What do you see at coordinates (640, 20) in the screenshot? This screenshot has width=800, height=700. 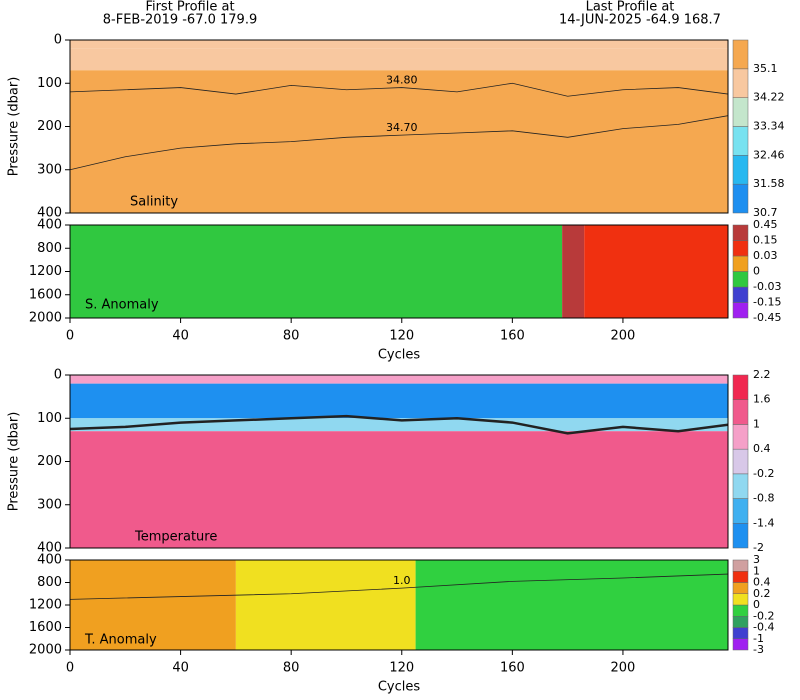 I see `last-value: 14-JUN-2025 -64.9 168.7` at bounding box center [640, 20].